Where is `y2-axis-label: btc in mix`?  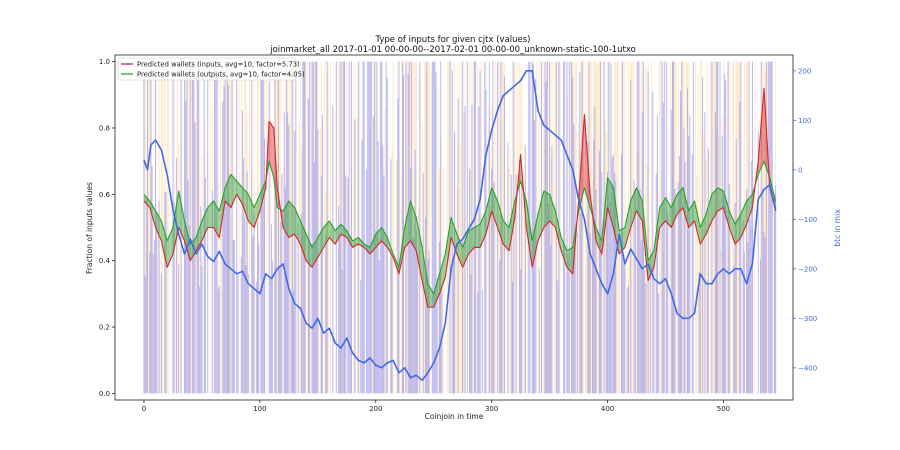 y2-axis-label: btc in mix is located at coordinates (837, 228).